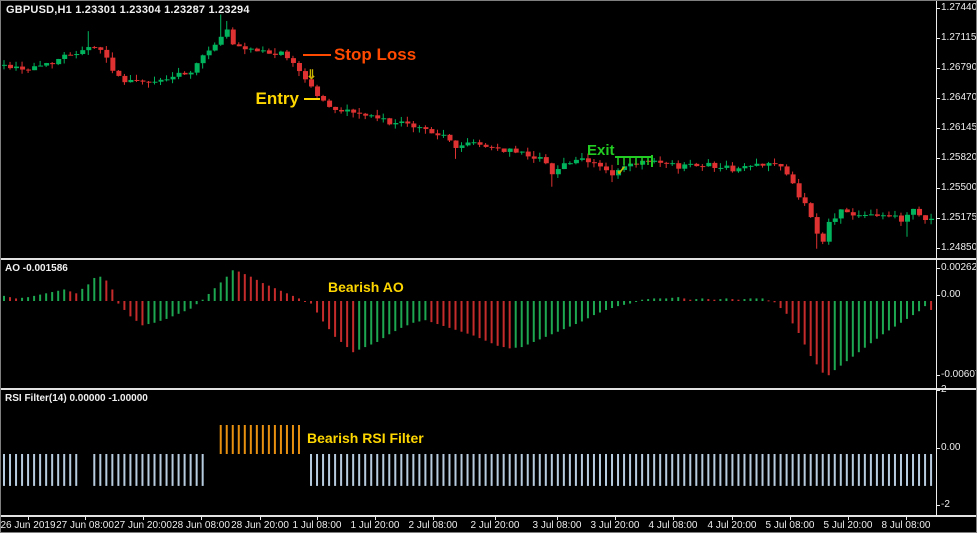 The image size is (977, 533). I want to click on time-label: 26 Jun 2019, so click(28, 525).